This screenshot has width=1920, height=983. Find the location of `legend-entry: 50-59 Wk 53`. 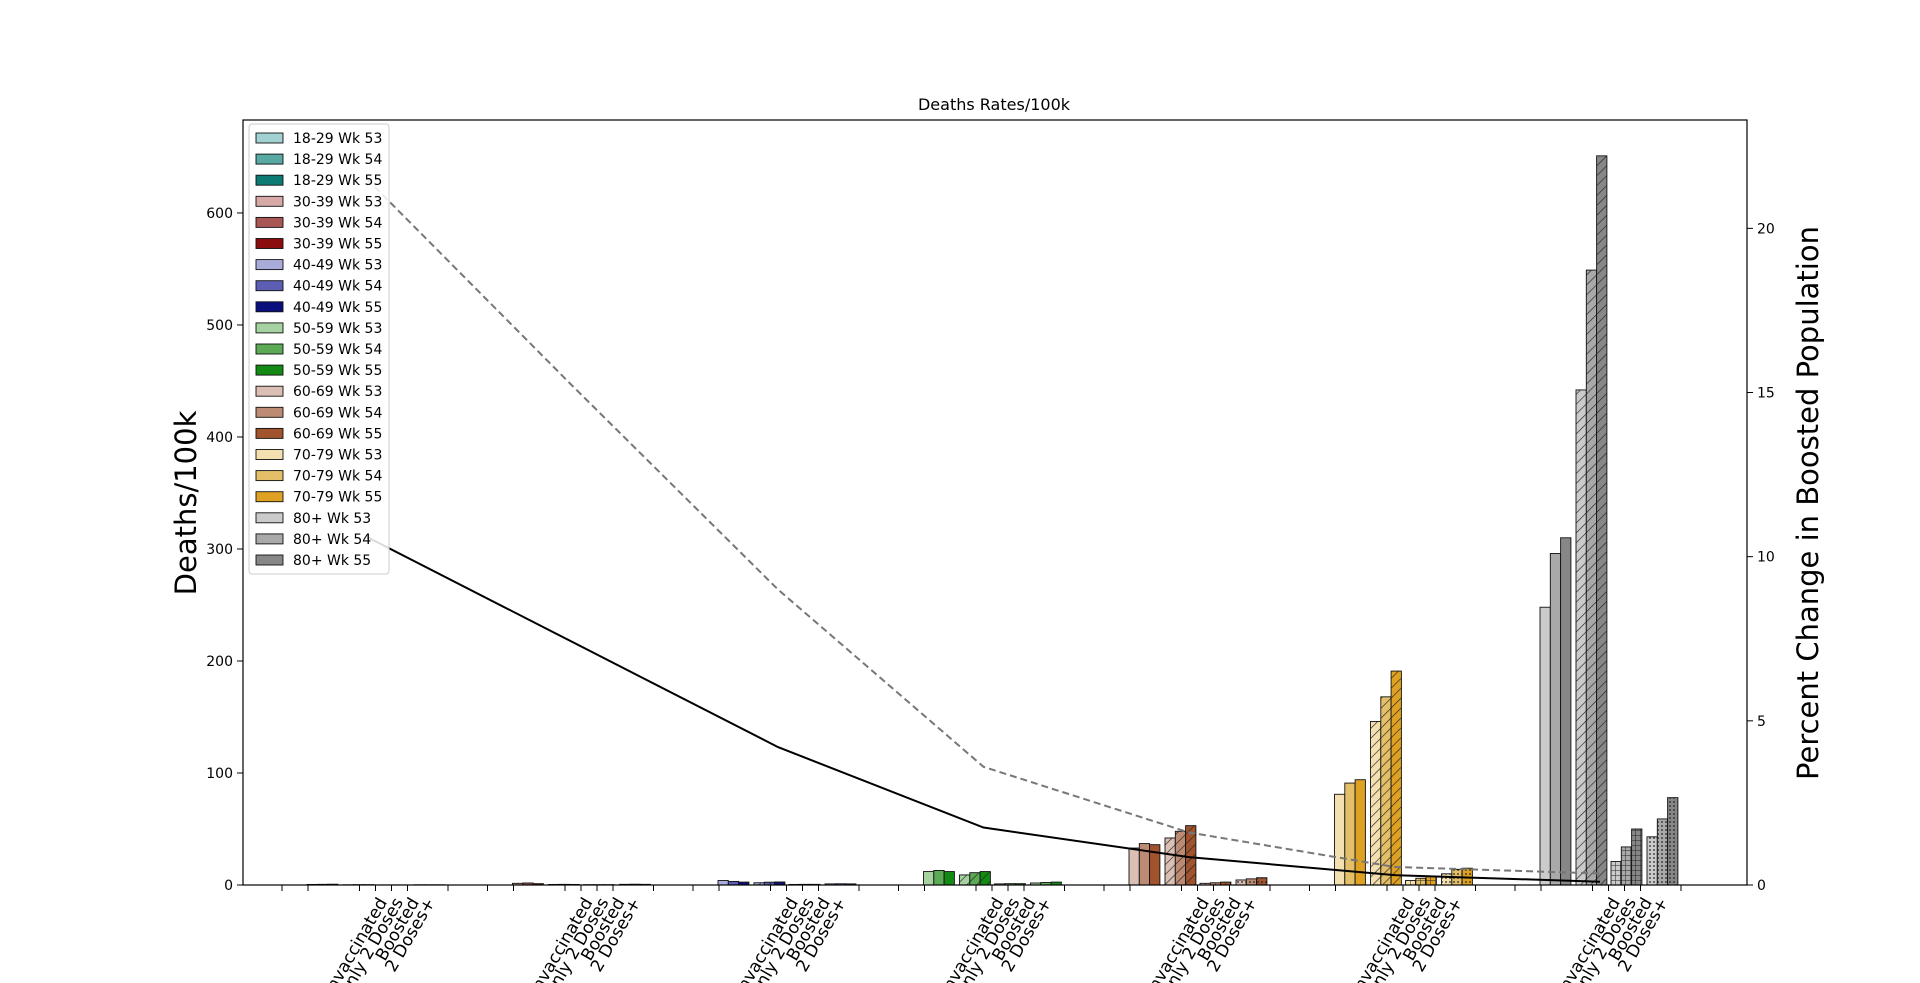

legend-entry: 50-59 Wk 53 is located at coordinates (337, 329).